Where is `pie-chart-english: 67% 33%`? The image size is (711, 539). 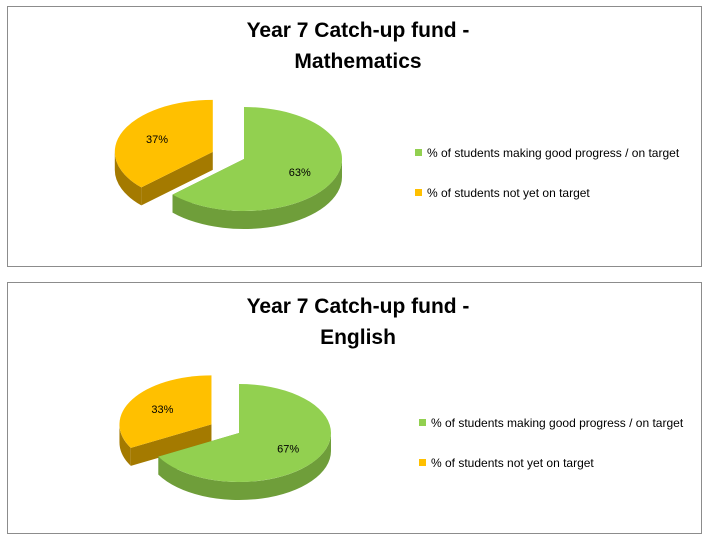 pie-chart-english: 67% 33% is located at coordinates (225, 437).